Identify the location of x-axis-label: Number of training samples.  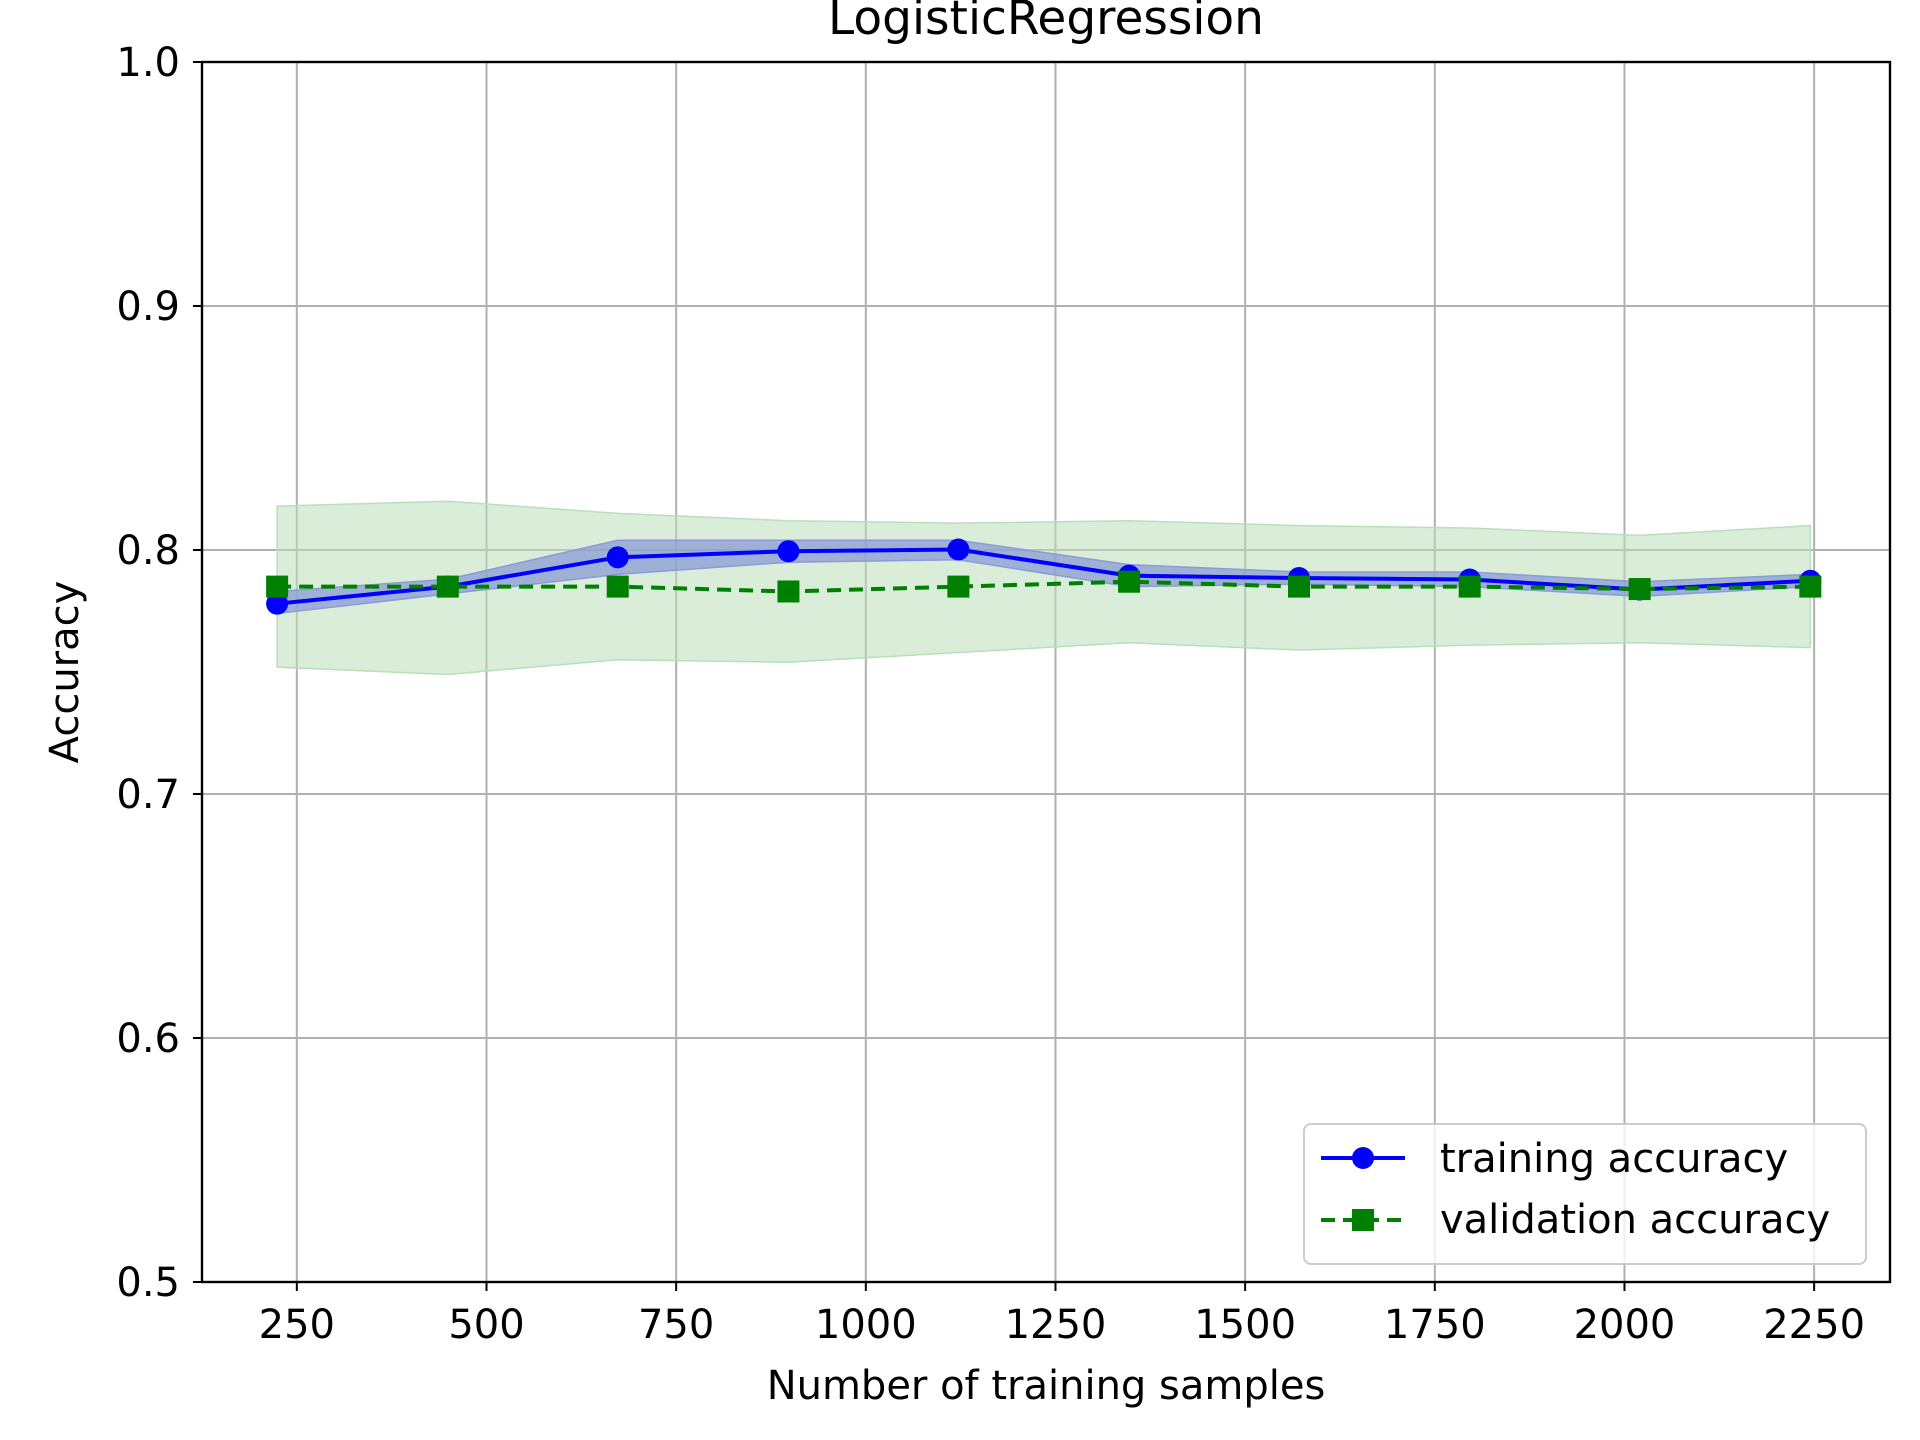
(1046, 1386).